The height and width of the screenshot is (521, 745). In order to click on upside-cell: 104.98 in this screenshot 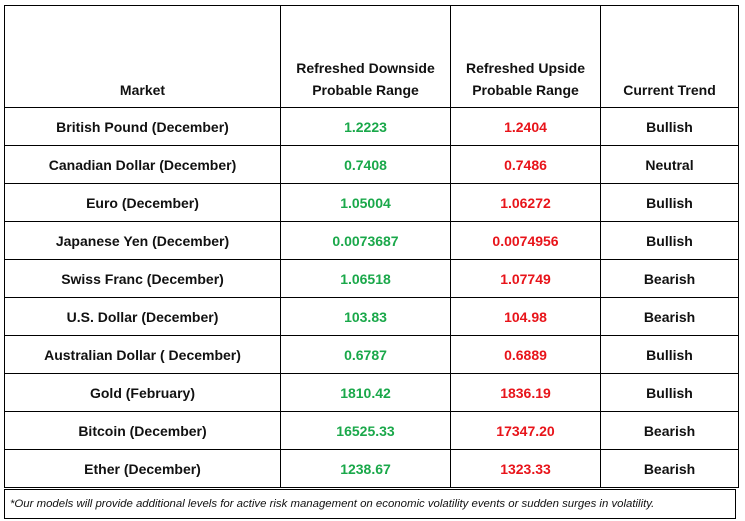, I will do `click(525, 316)`.